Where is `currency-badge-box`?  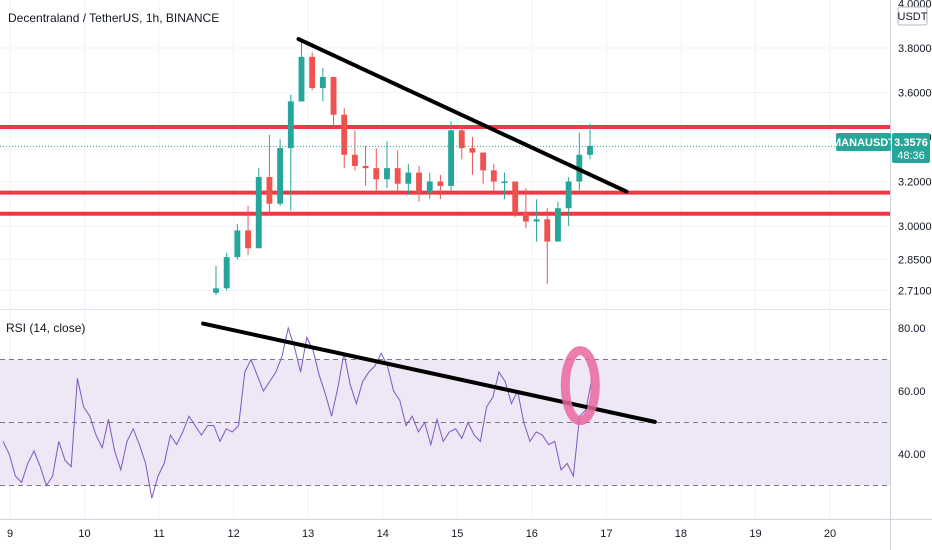 currency-badge-box is located at coordinates (912, 16).